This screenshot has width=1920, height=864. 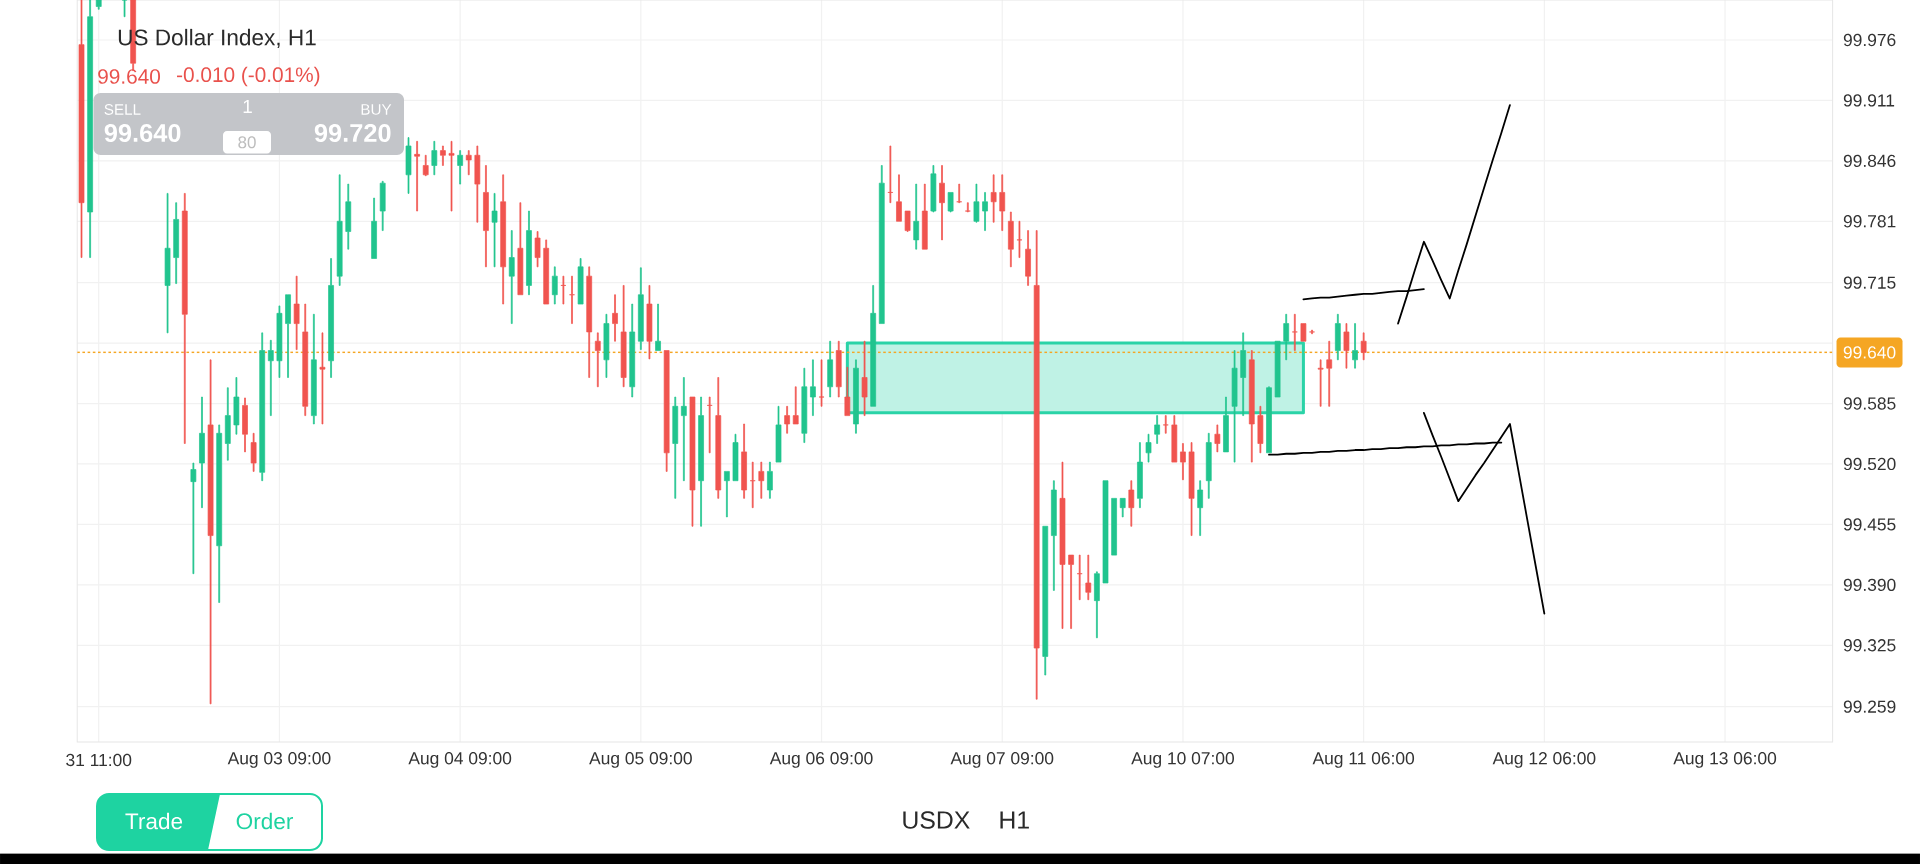 What do you see at coordinates (1869, 40) in the screenshot?
I see `y-tick-label: 99.976` at bounding box center [1869, 40].